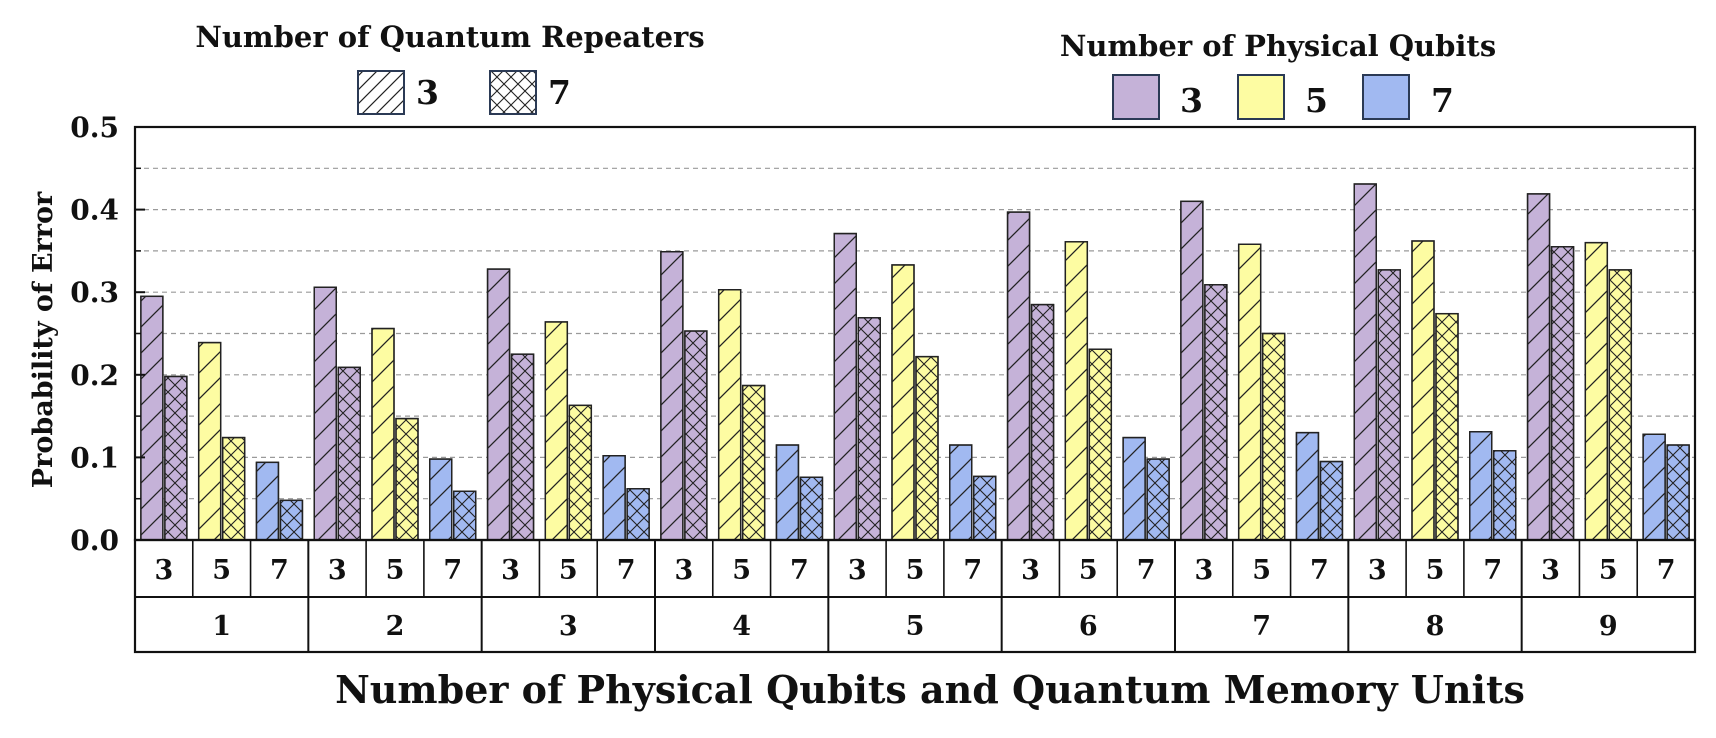  What do you see at coordinates (1278, 46) in the screenshot?
I see `legend-qubits-title: Number of Physical Qubits` at bounding box center [1278, 46].